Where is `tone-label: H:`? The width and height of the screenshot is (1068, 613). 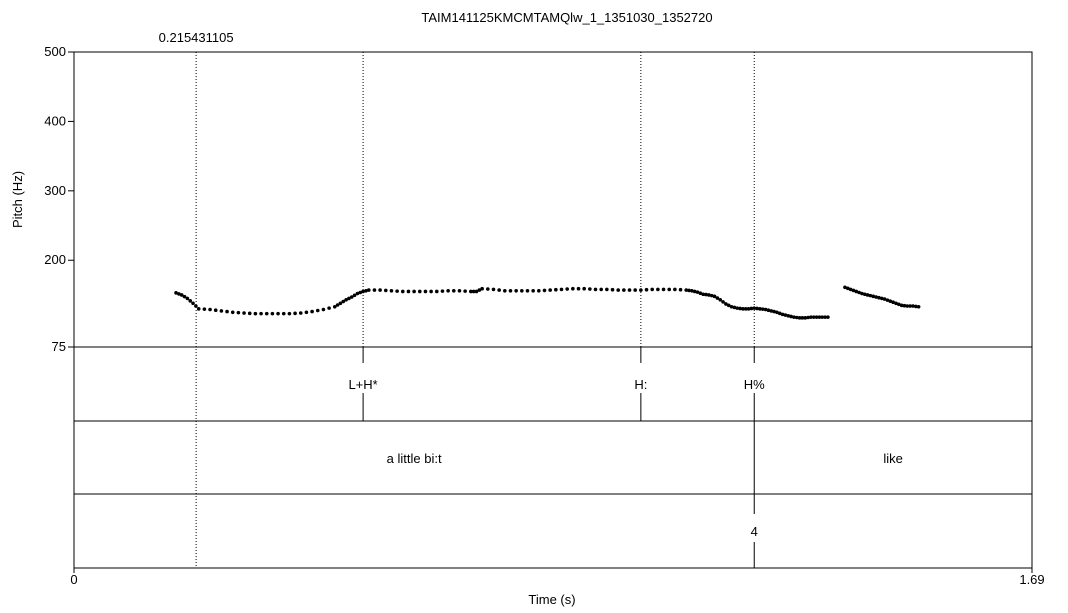
tone-label: H: is located at coordinates (640, 384).